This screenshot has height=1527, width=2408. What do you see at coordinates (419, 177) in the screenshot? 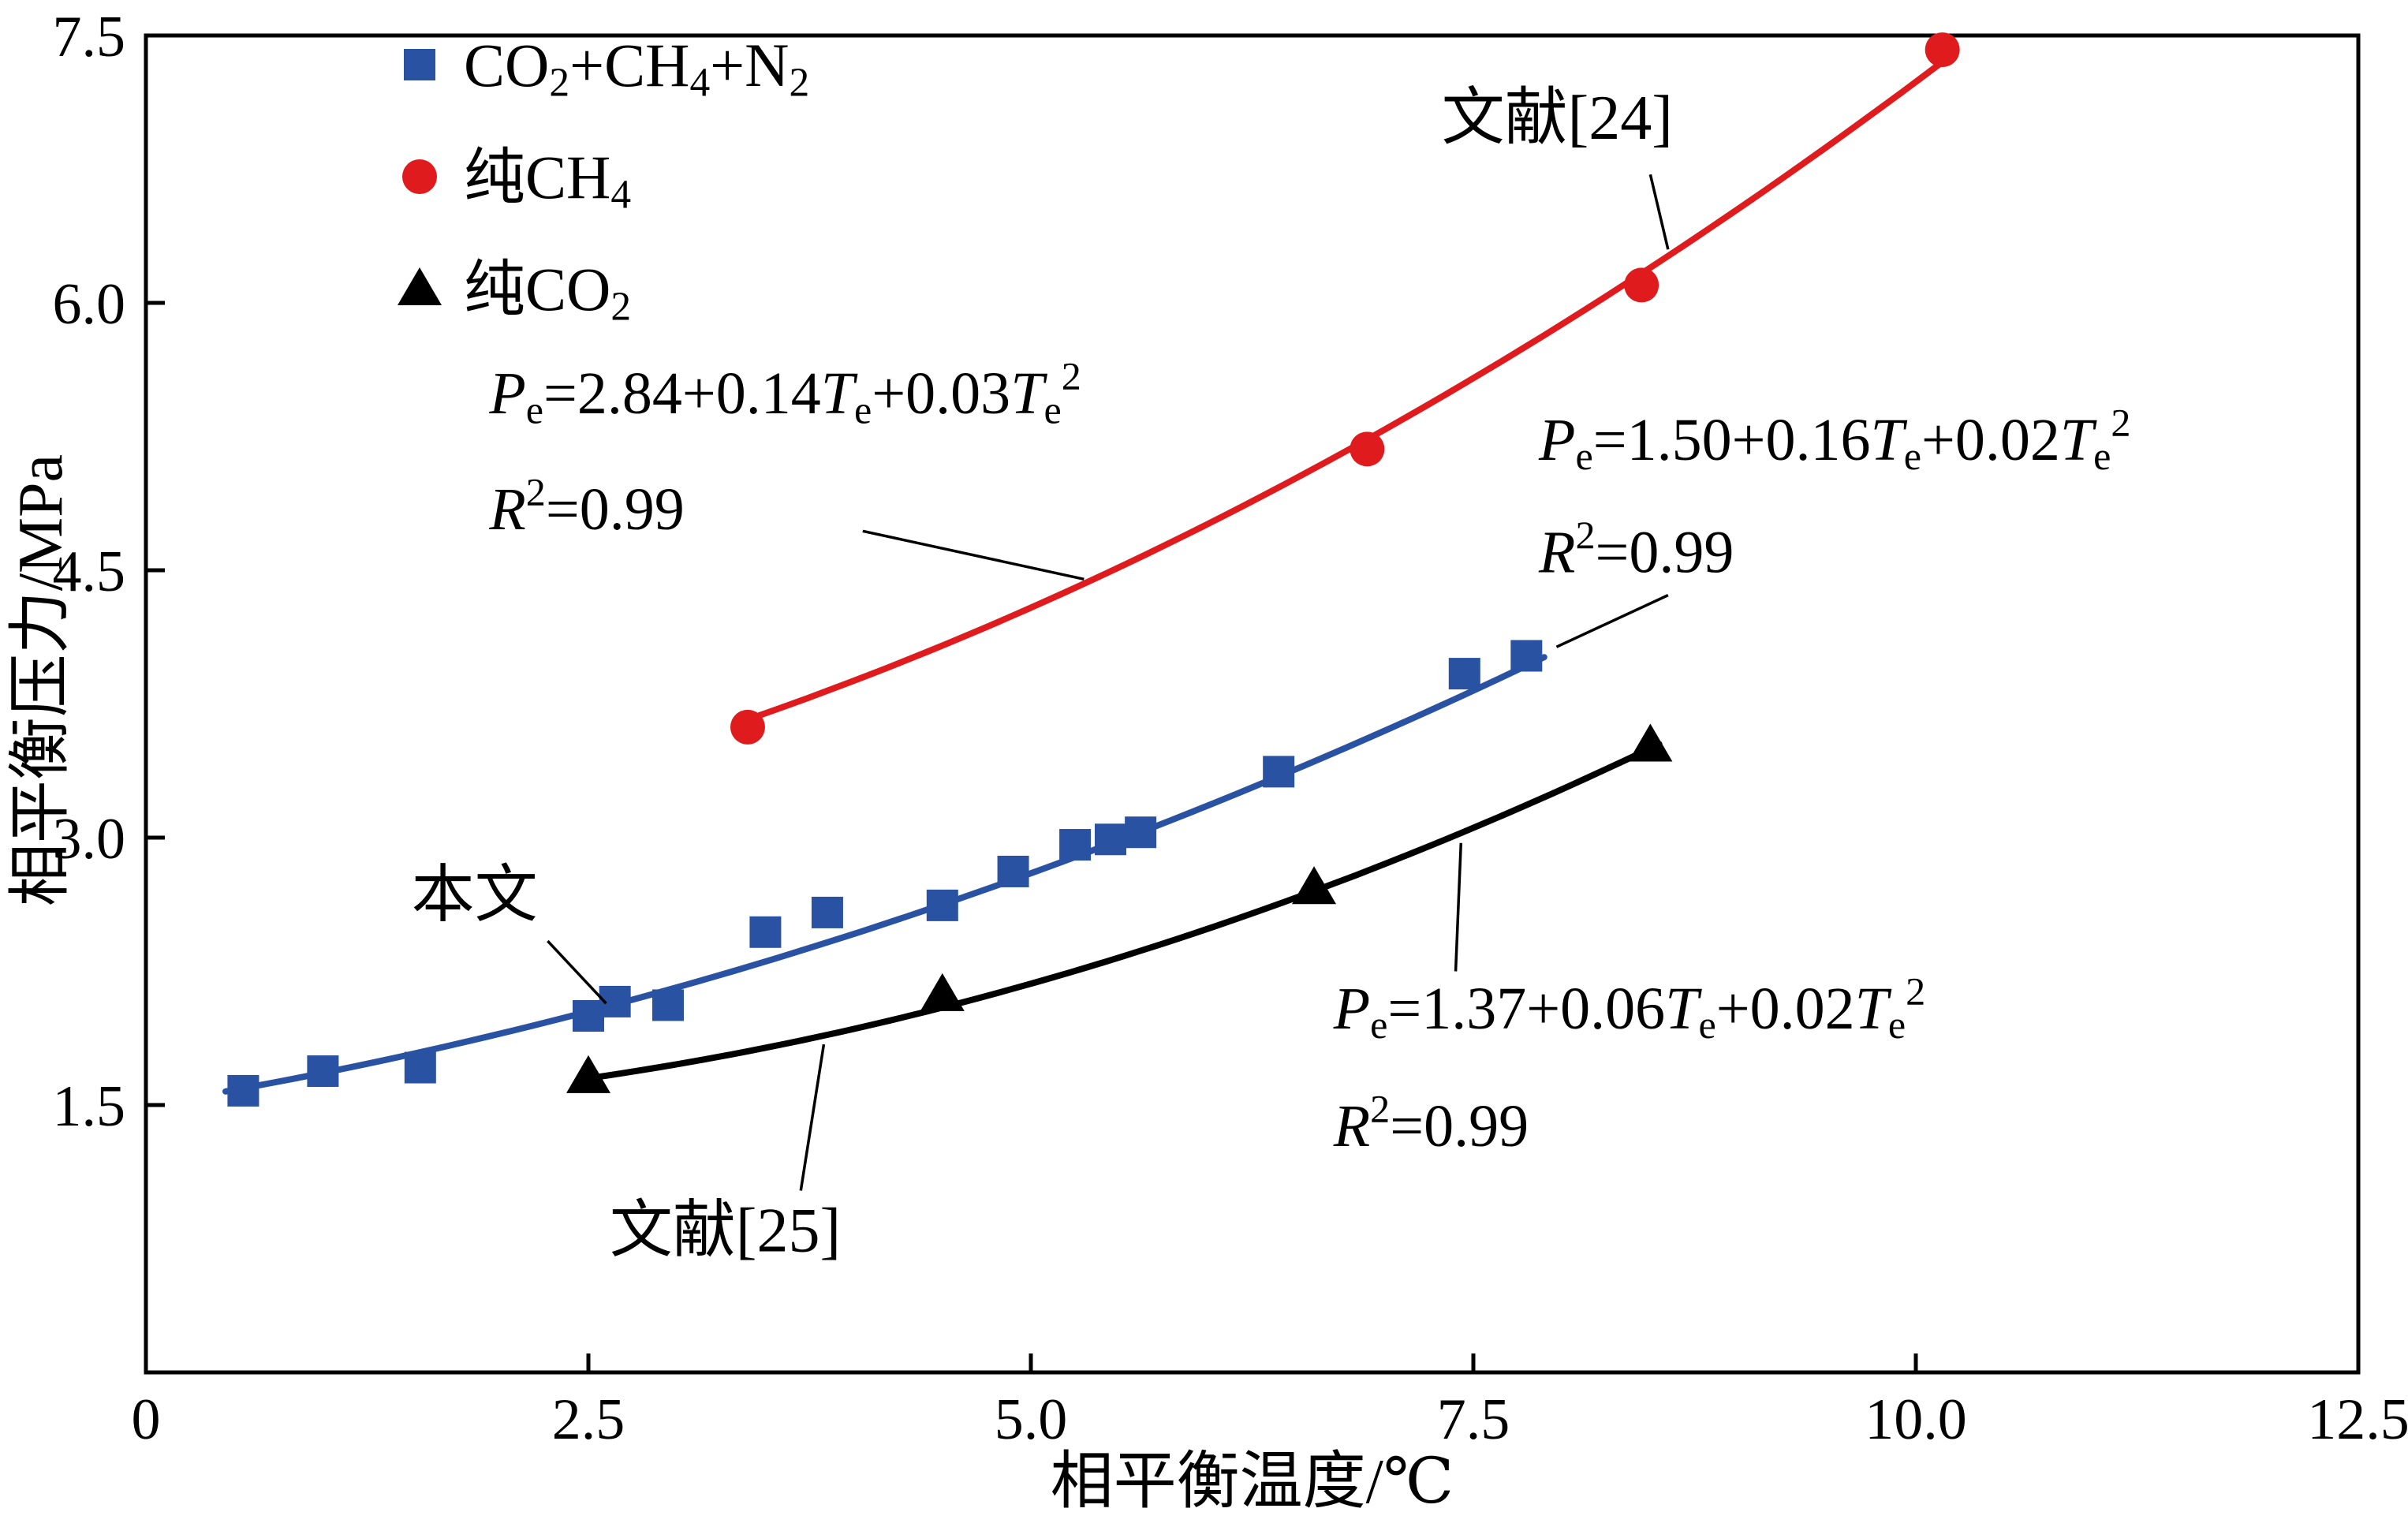
I see `legend-marker-circle` at bounding box center [419, 177].